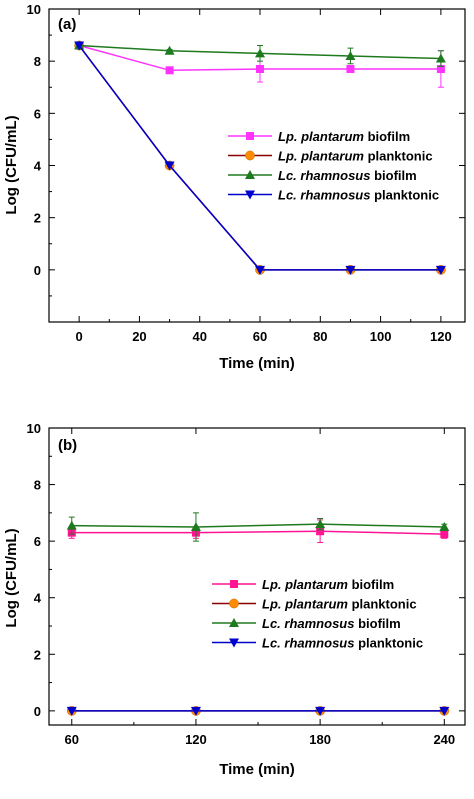 Image resolution: width=474 pixels, height=799 pixels. I want to click on legend-item-b-2: Lp. plantarum planktonic, so click(314, 604).